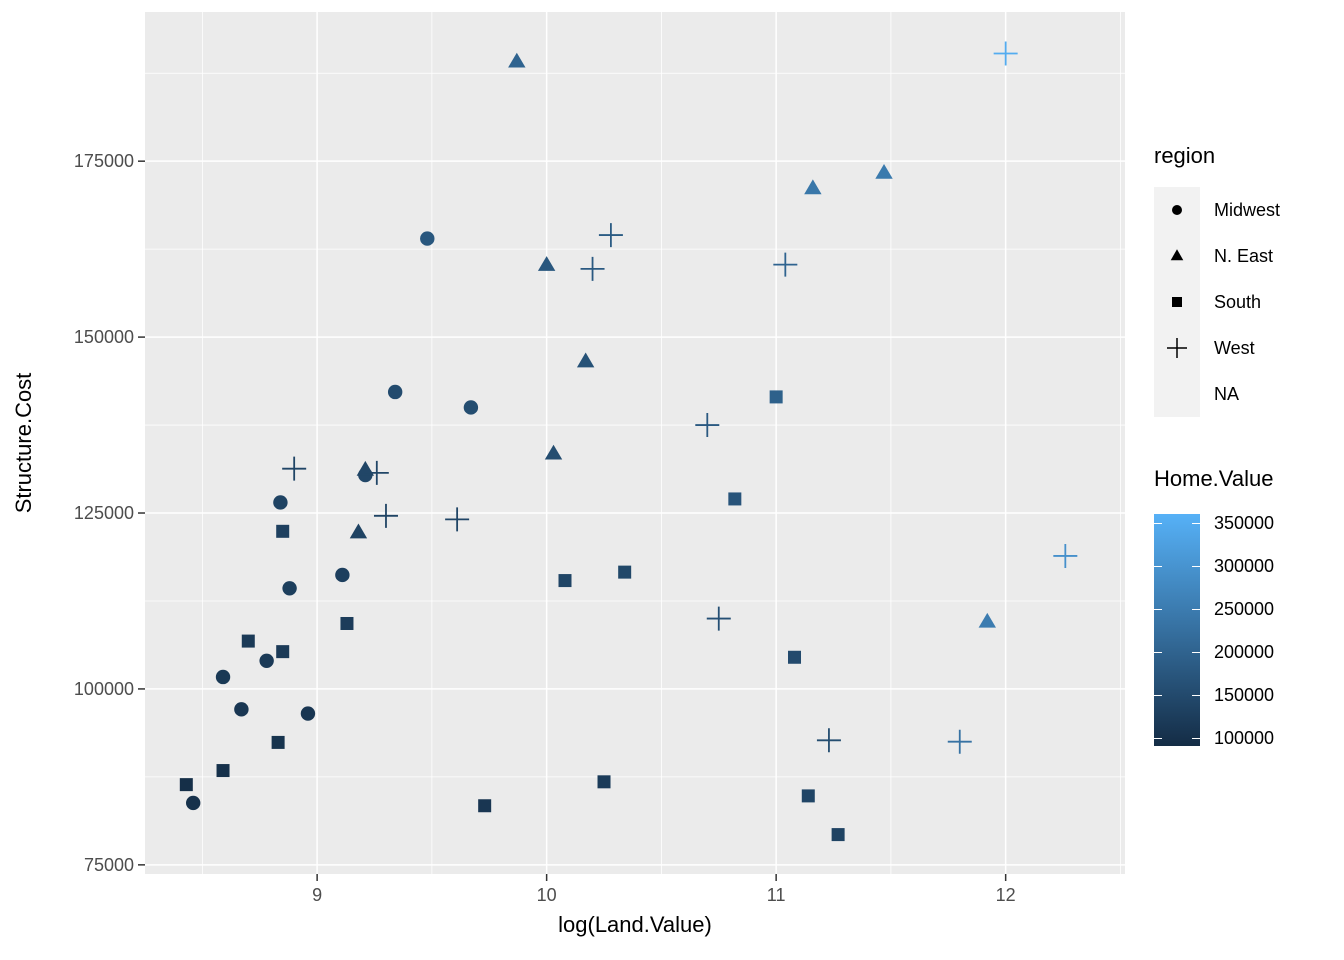 The height and width of the screenshot is (960, 1344). I want to click on region-legend-keys: Midwest N. East South West NA, so click(1217, 302).